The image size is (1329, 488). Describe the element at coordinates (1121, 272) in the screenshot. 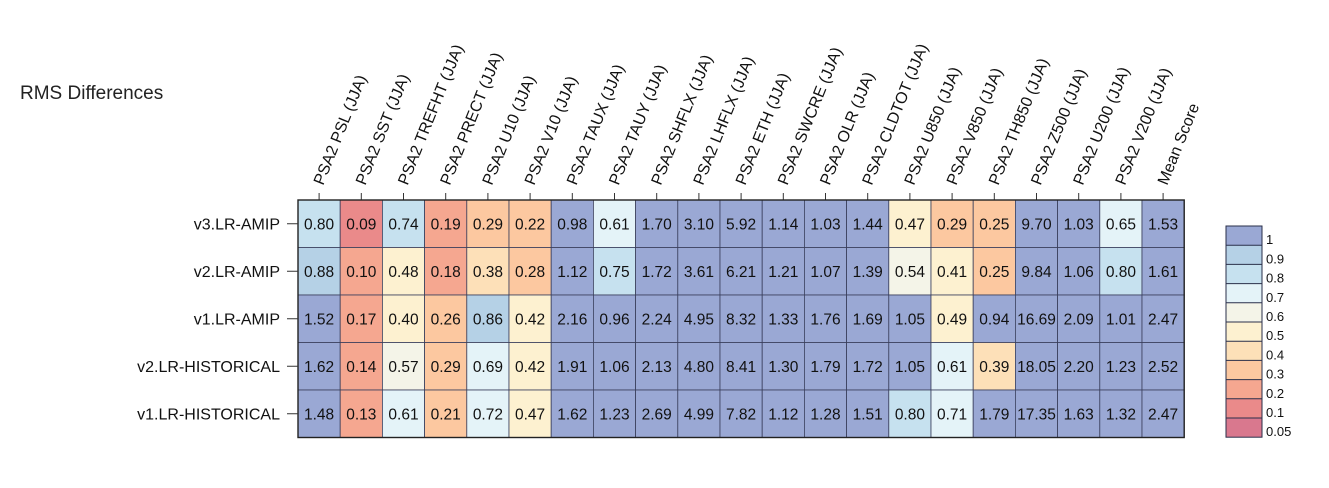

I see `cell-value-label: 0.80` at that location.